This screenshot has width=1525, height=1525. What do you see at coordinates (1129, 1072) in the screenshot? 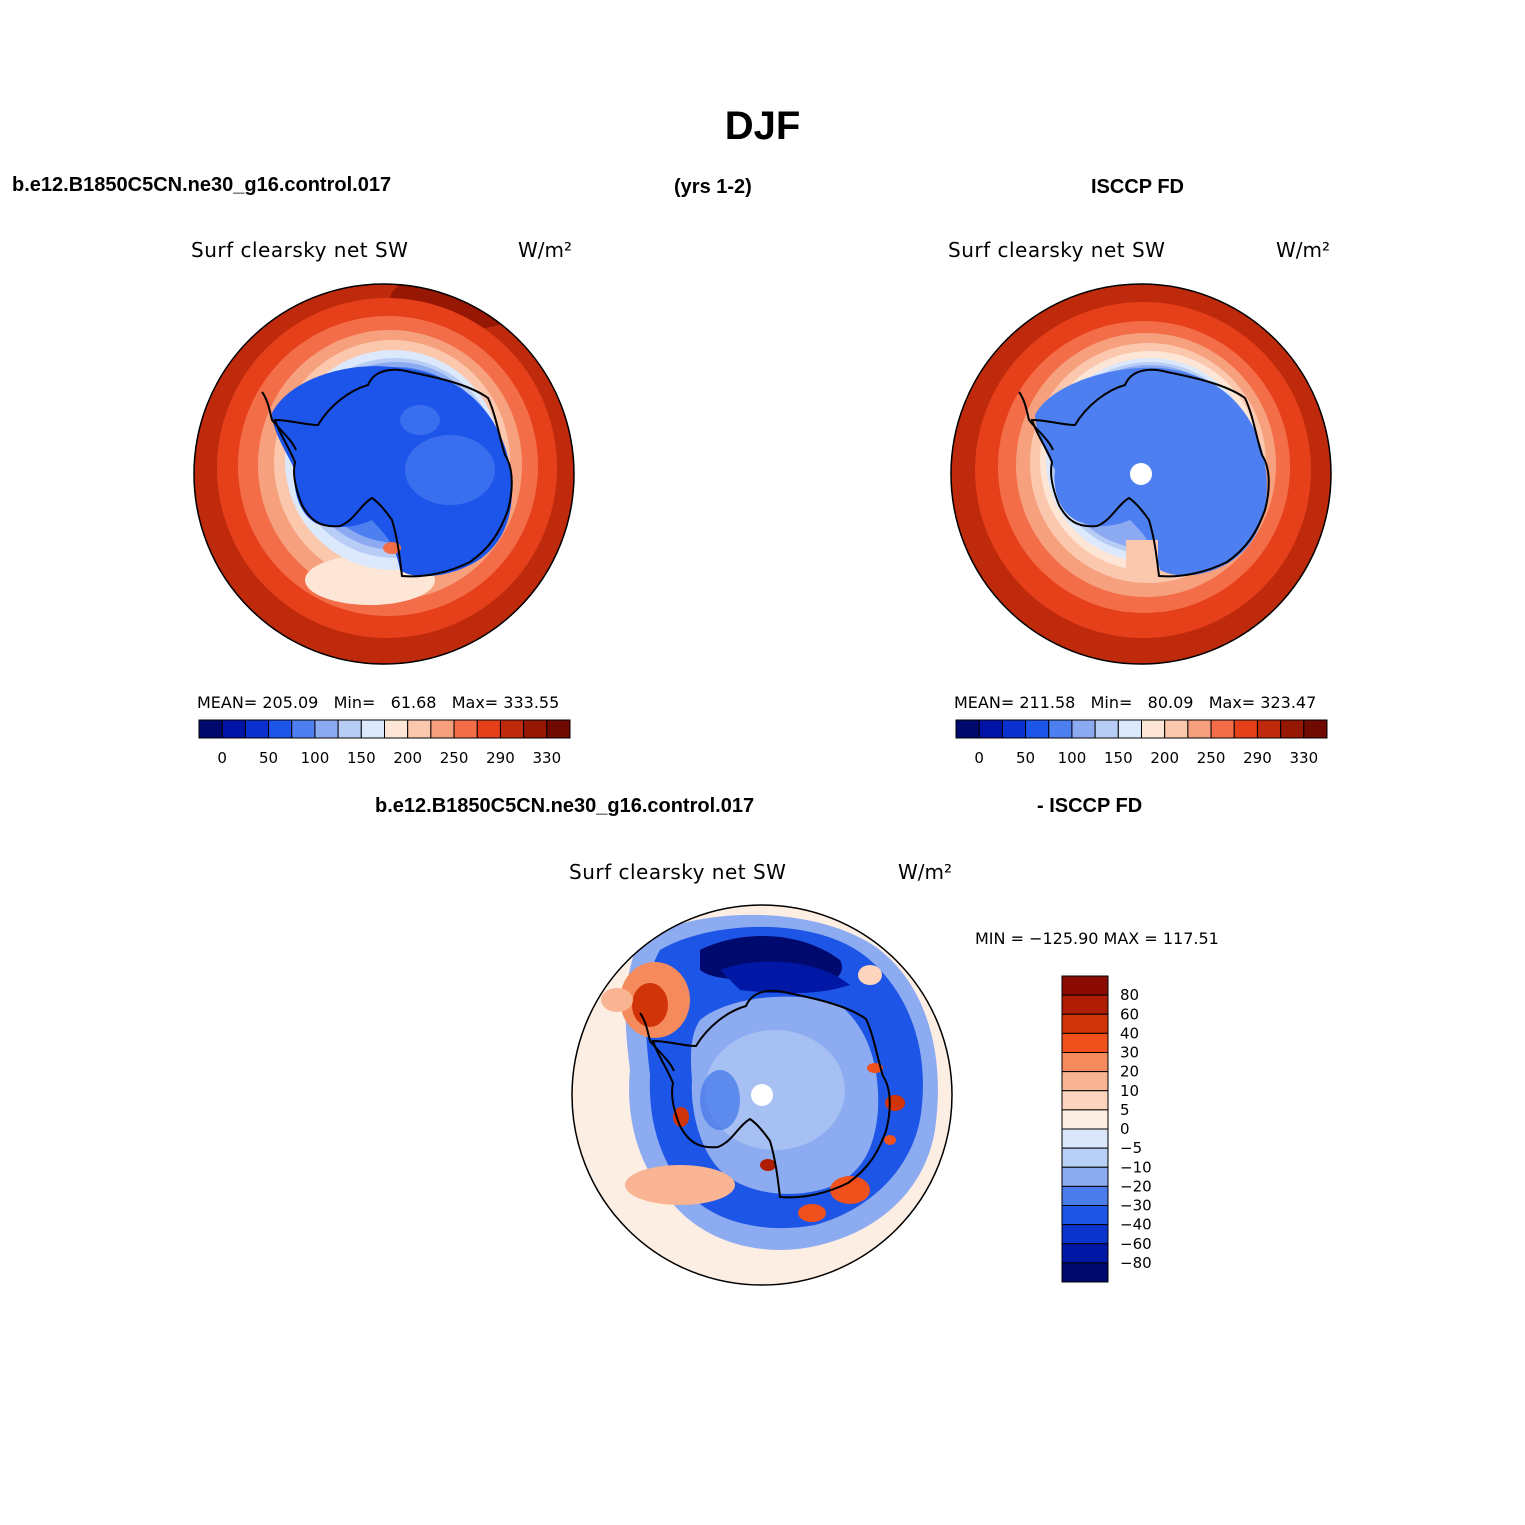
I see `diff-colorbar-tick-label: 20` at bounding box center [1129, 1072].